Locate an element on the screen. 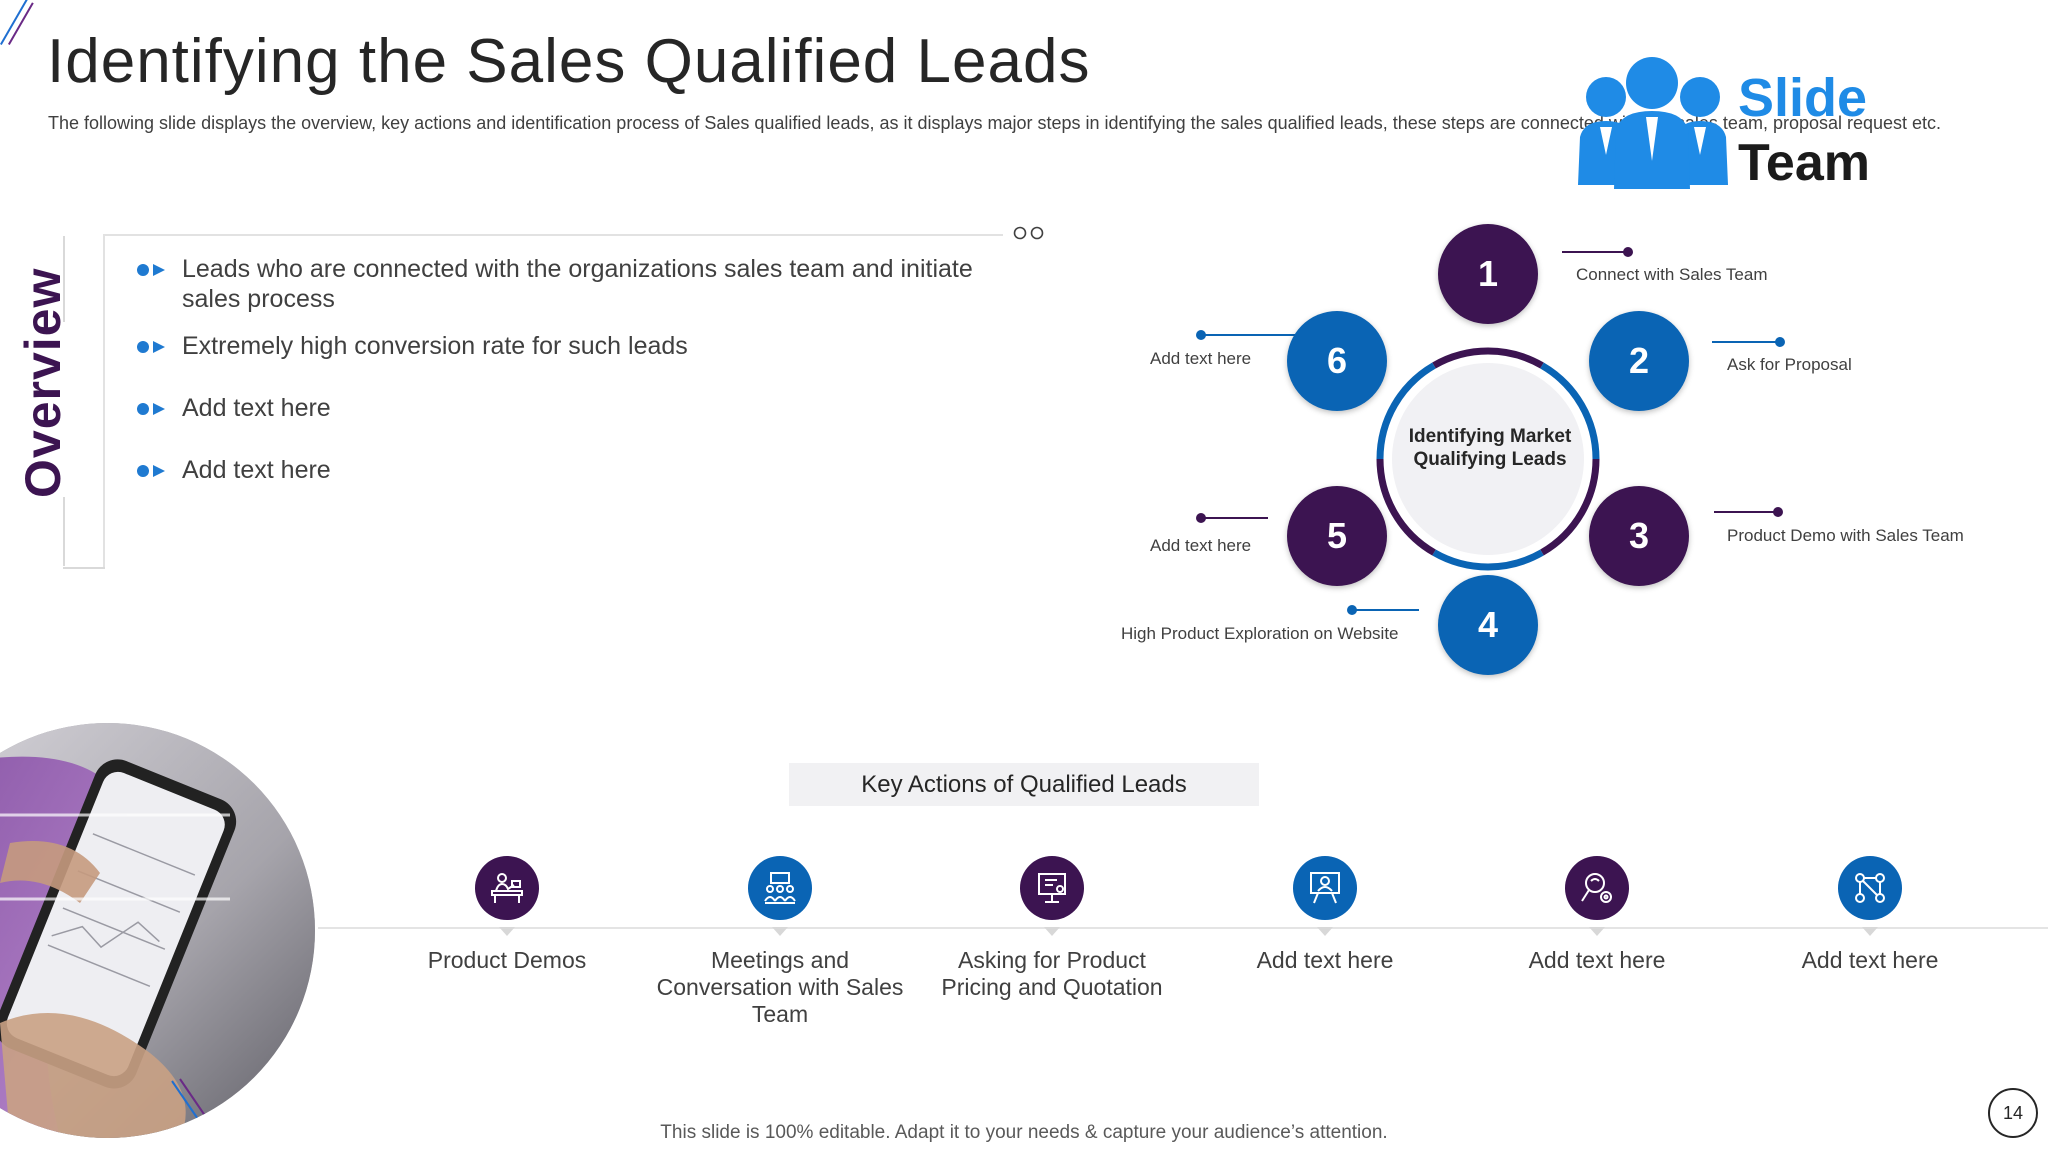 Image resolution: width=2048 pixels, height=1152 pixels. step-label-4: High Product Exploration on Website is located at coordinates (1260, 633).